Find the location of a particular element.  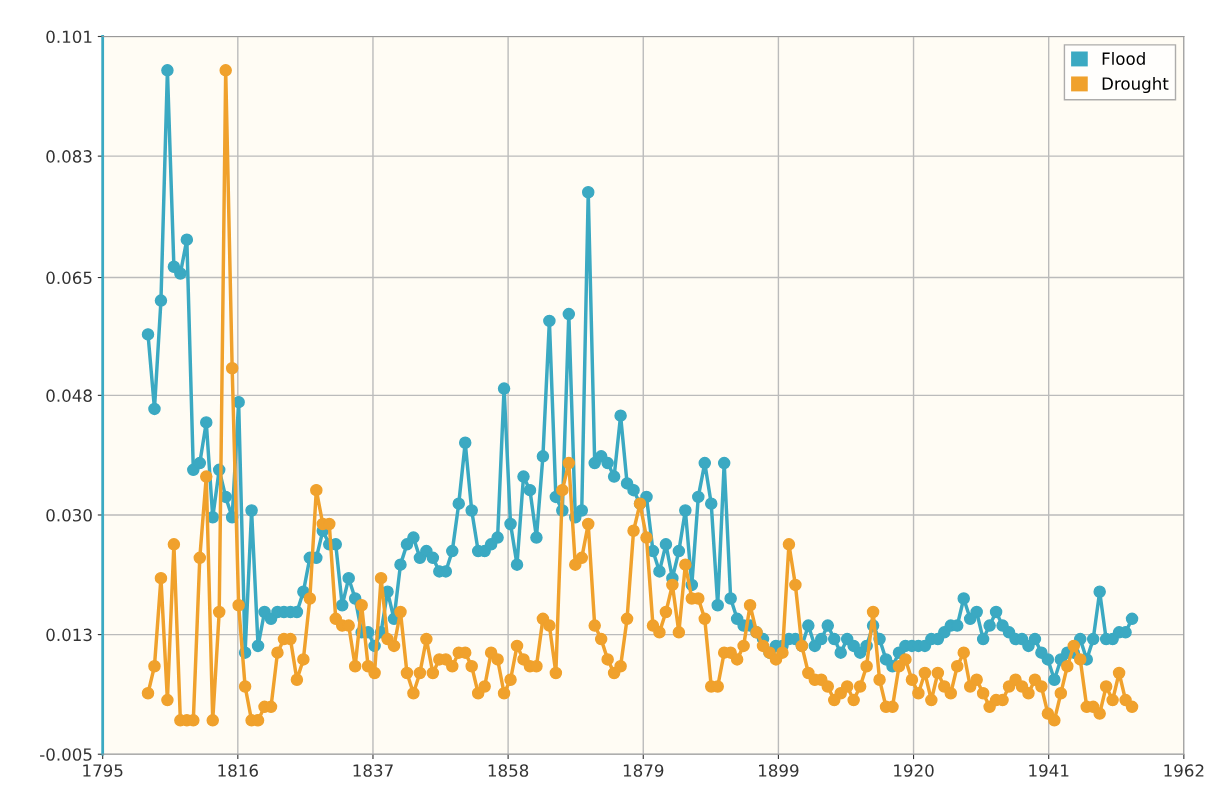

y-tick-label: 0.030 is located at coordinates (69, 515).